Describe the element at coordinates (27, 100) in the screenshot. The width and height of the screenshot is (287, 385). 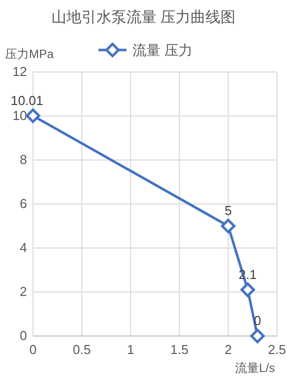
I see `data-label: 10.01` at that location.